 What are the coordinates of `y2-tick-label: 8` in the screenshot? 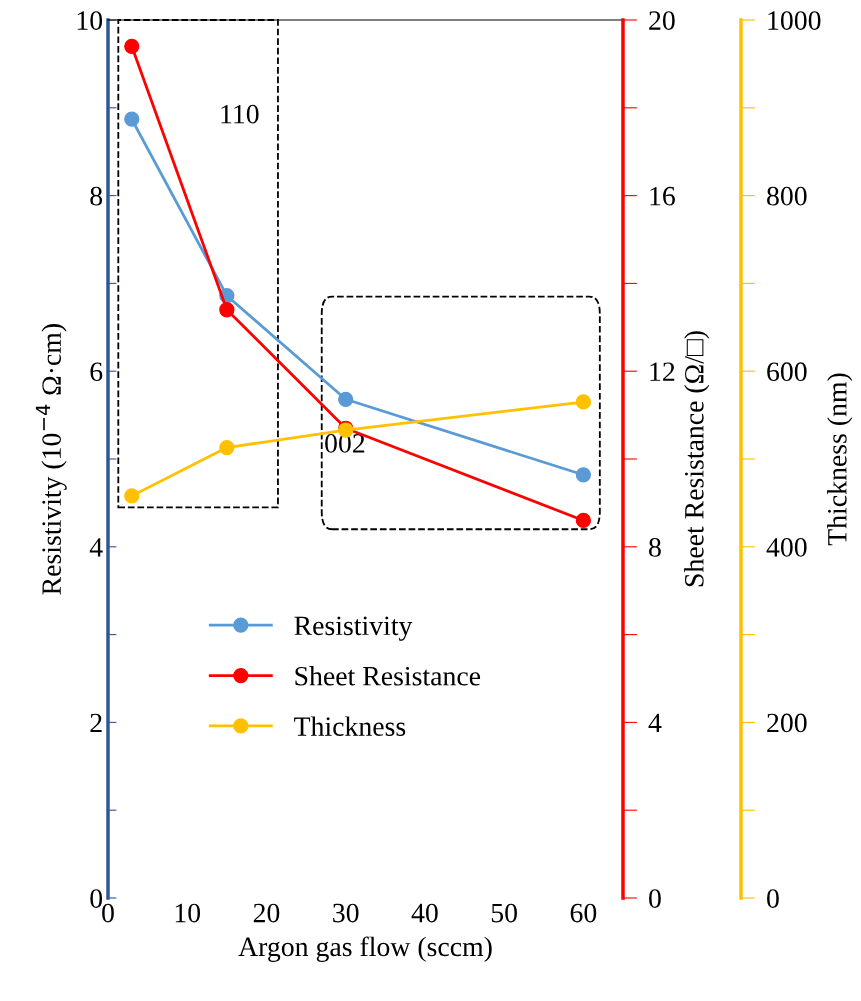 It's located at (655, 547).